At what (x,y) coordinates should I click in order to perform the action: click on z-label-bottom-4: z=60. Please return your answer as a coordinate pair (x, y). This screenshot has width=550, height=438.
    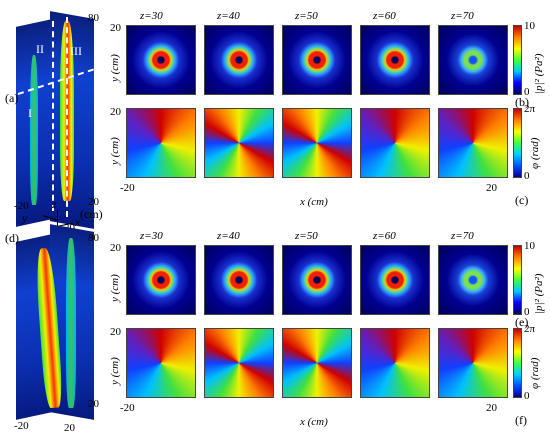
    Looking at the image, I should click on (384, 236).